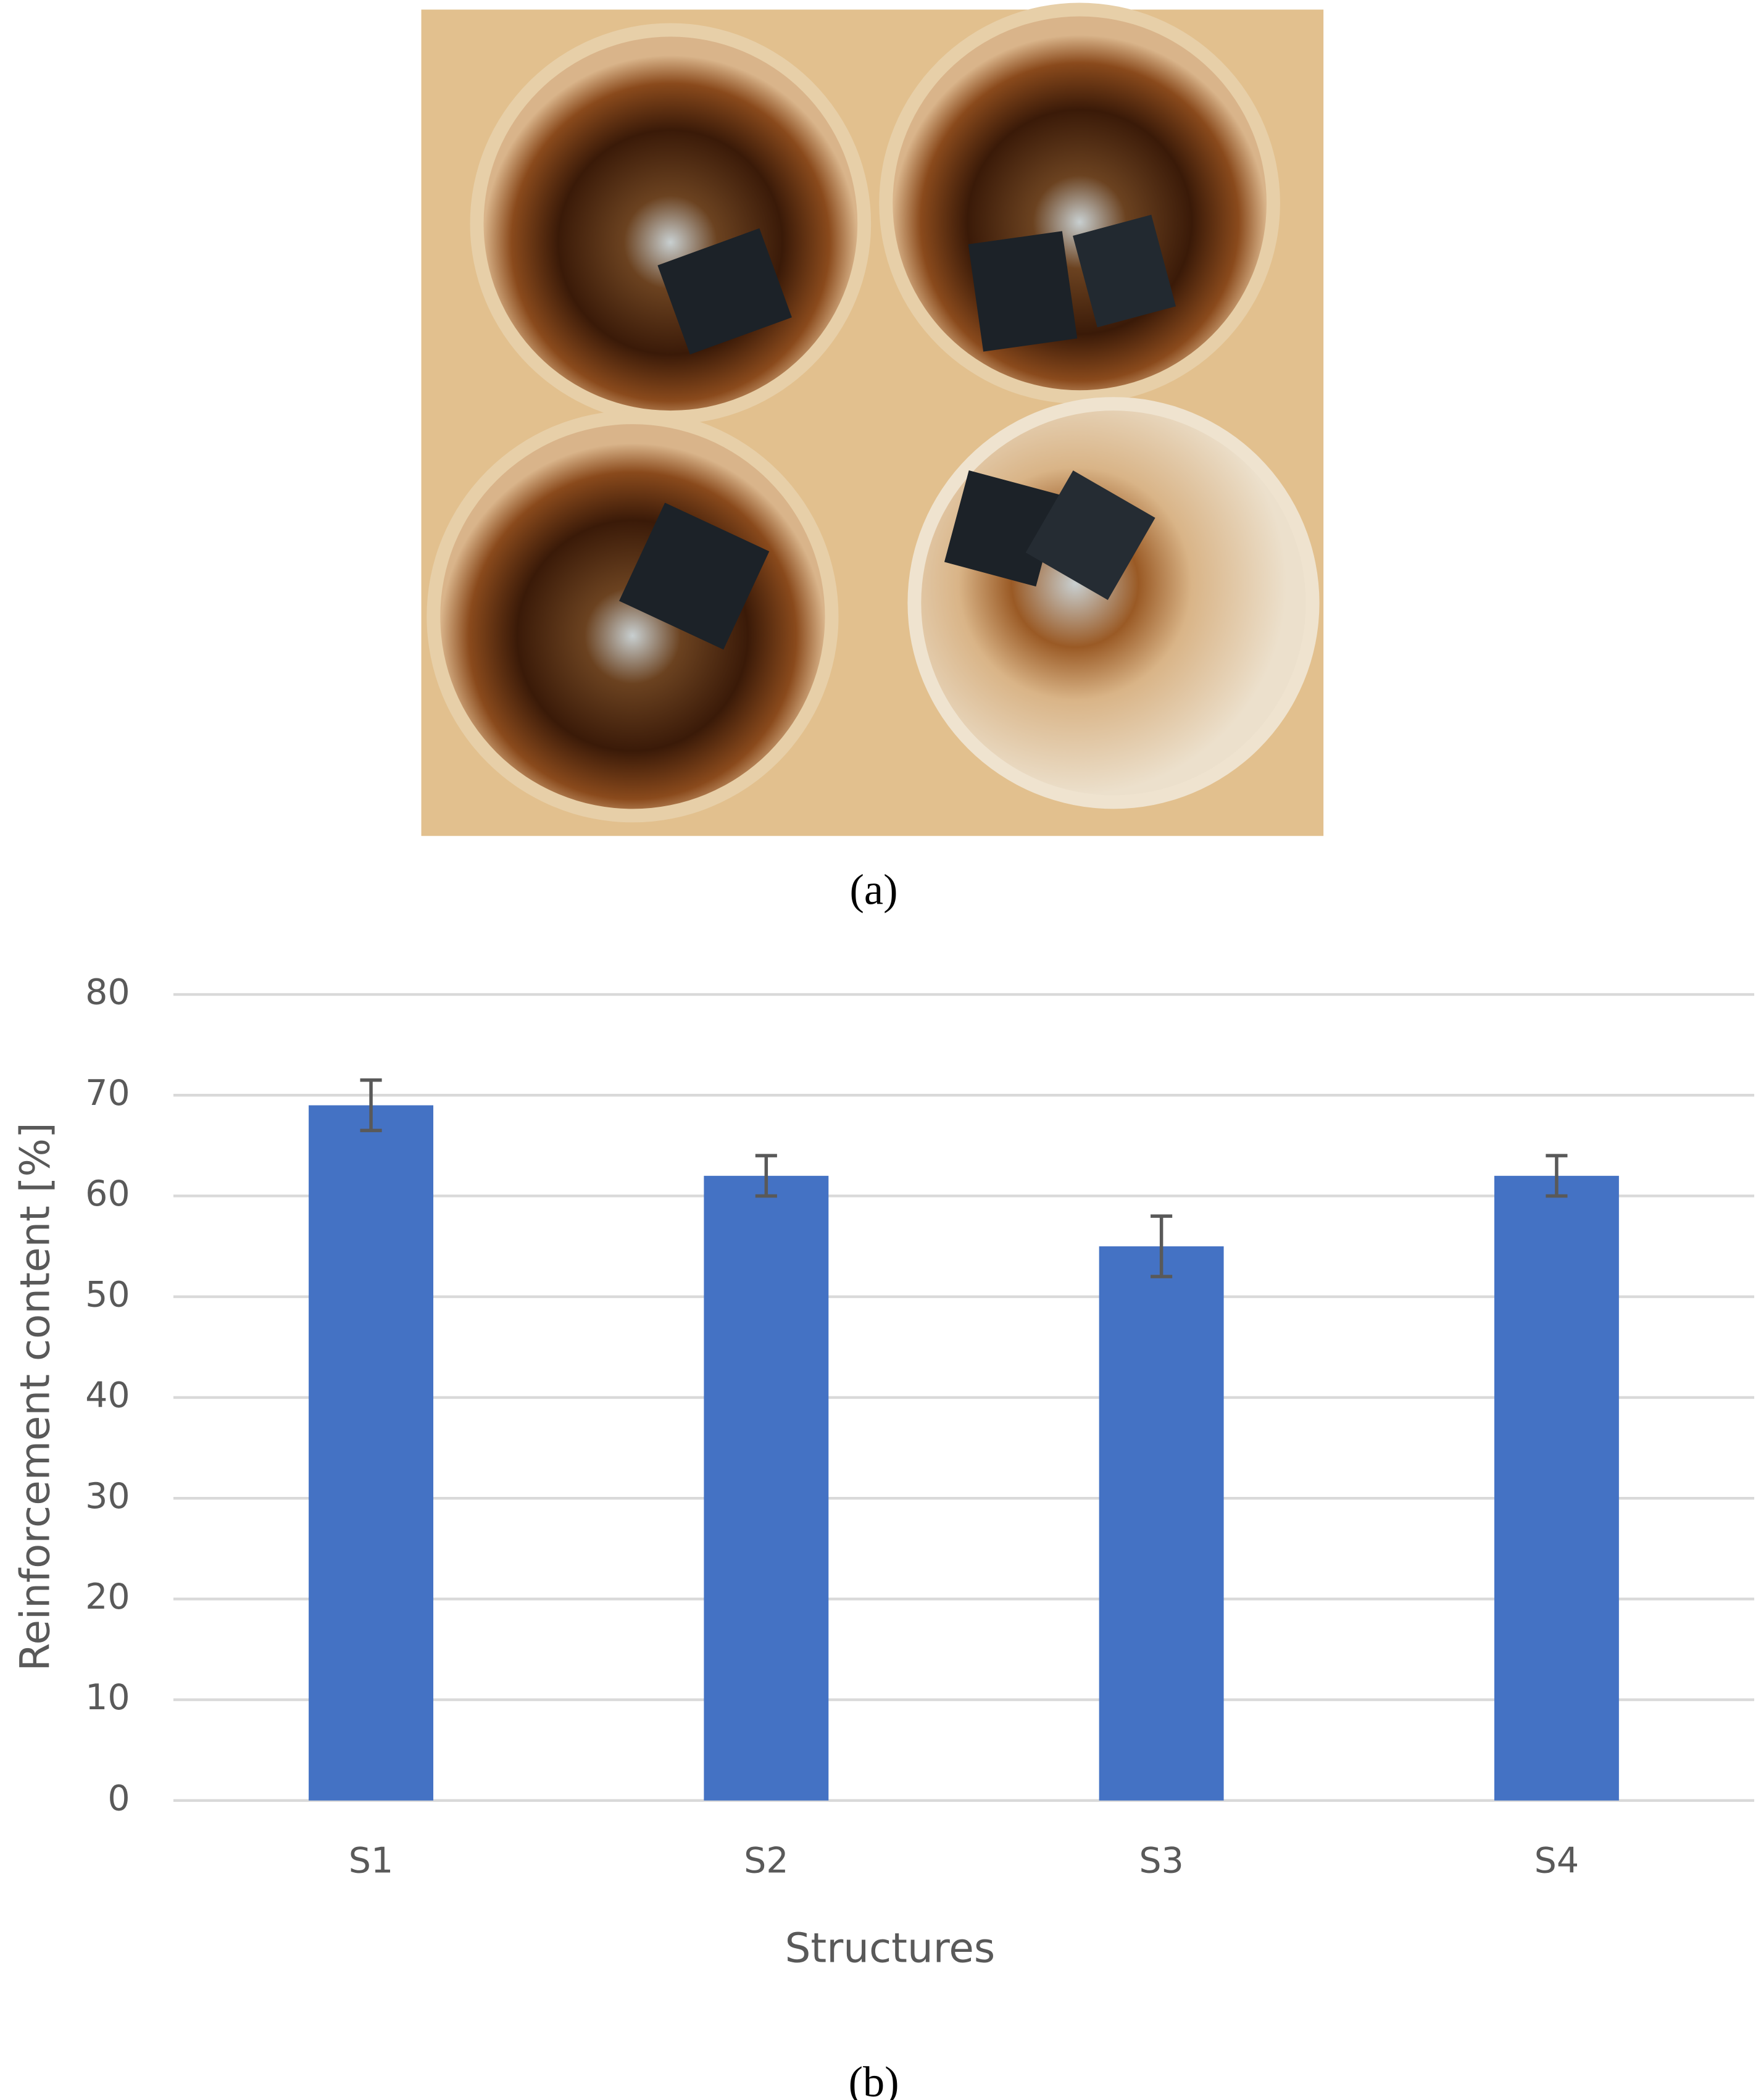 The height and width of the screenshot is (2100, 1761). Describe the element at coordinates (767, 1860) in the screenshot. I see `x-tick-label: S2` at that location.